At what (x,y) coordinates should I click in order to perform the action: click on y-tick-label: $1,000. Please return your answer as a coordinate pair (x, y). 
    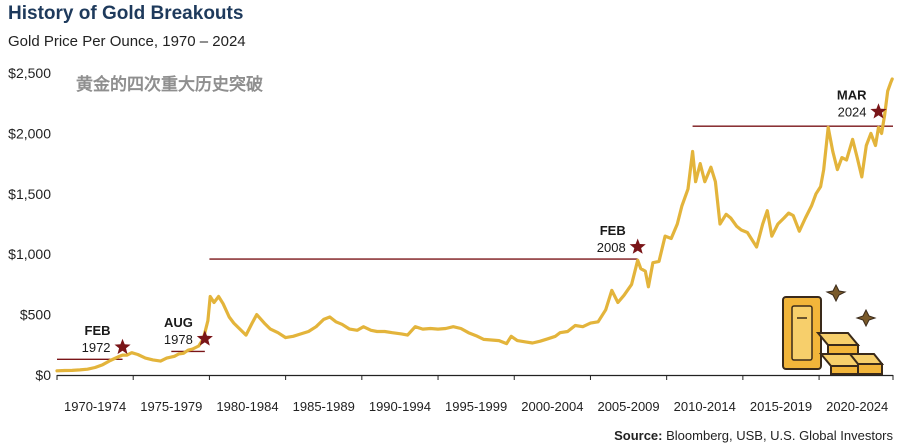
    Looking at the image, I should click on (29, 254).